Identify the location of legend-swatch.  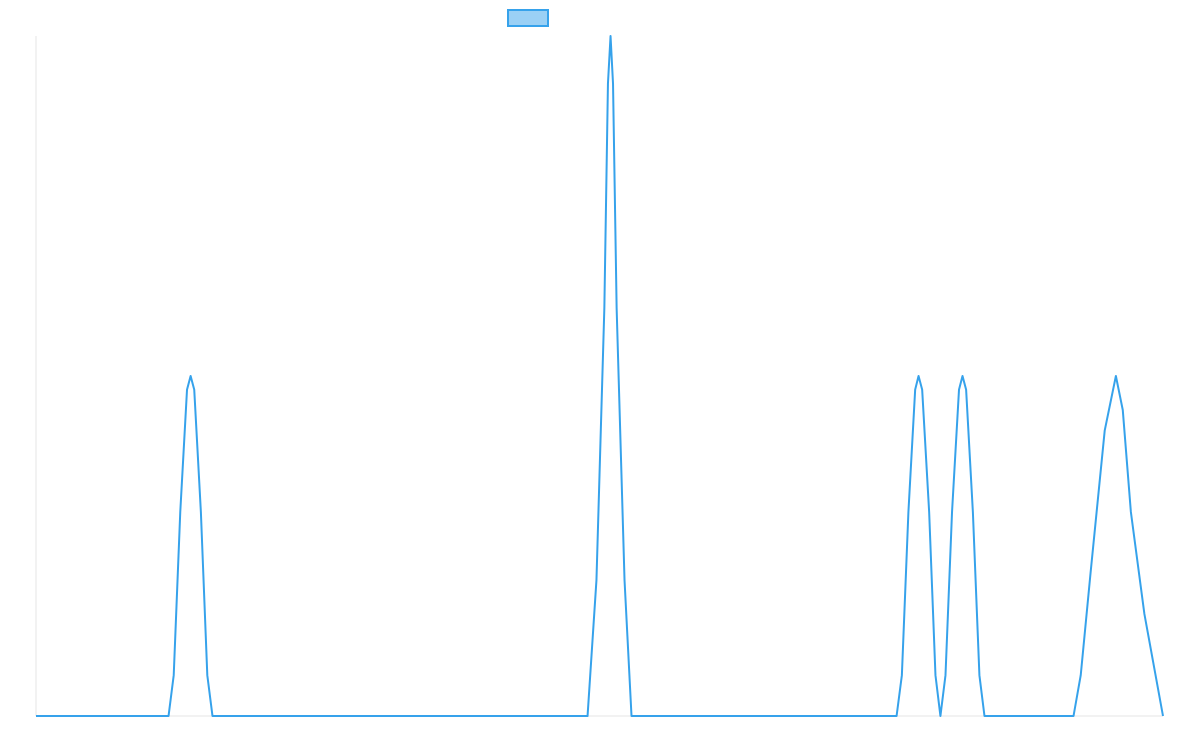
(528, 18).